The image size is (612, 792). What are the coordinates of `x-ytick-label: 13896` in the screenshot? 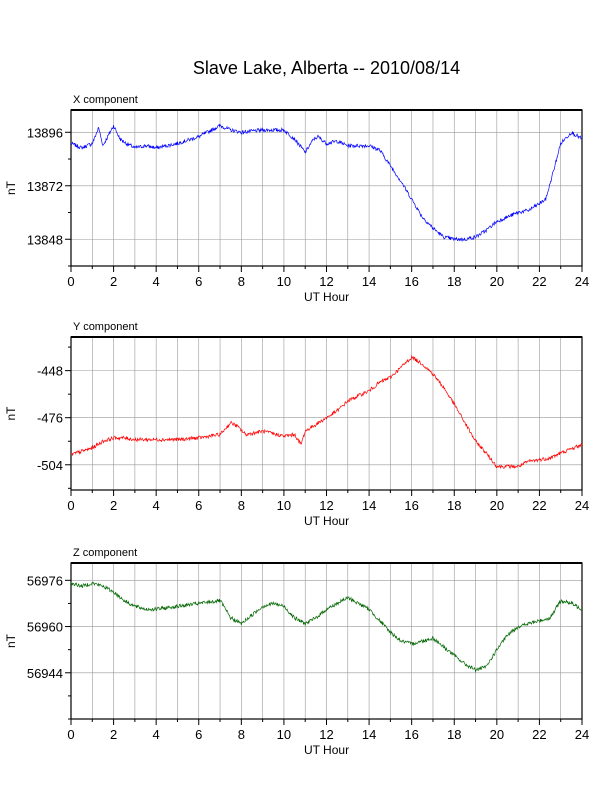 It's located at (45, 132).